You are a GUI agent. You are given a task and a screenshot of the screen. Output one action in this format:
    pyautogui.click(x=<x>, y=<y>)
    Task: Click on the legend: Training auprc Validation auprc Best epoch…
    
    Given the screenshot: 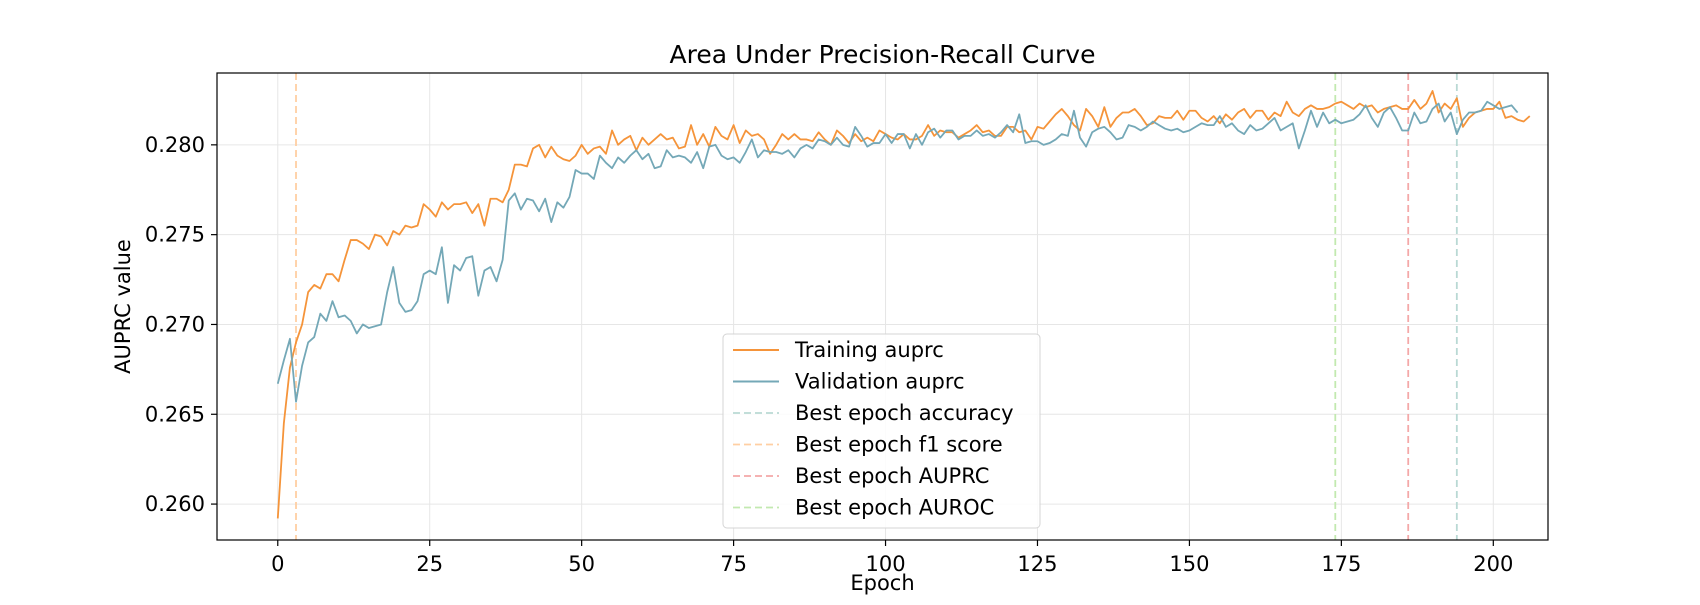 What is the action you would take?
    pyautogui.click(x=881, y=431)
    